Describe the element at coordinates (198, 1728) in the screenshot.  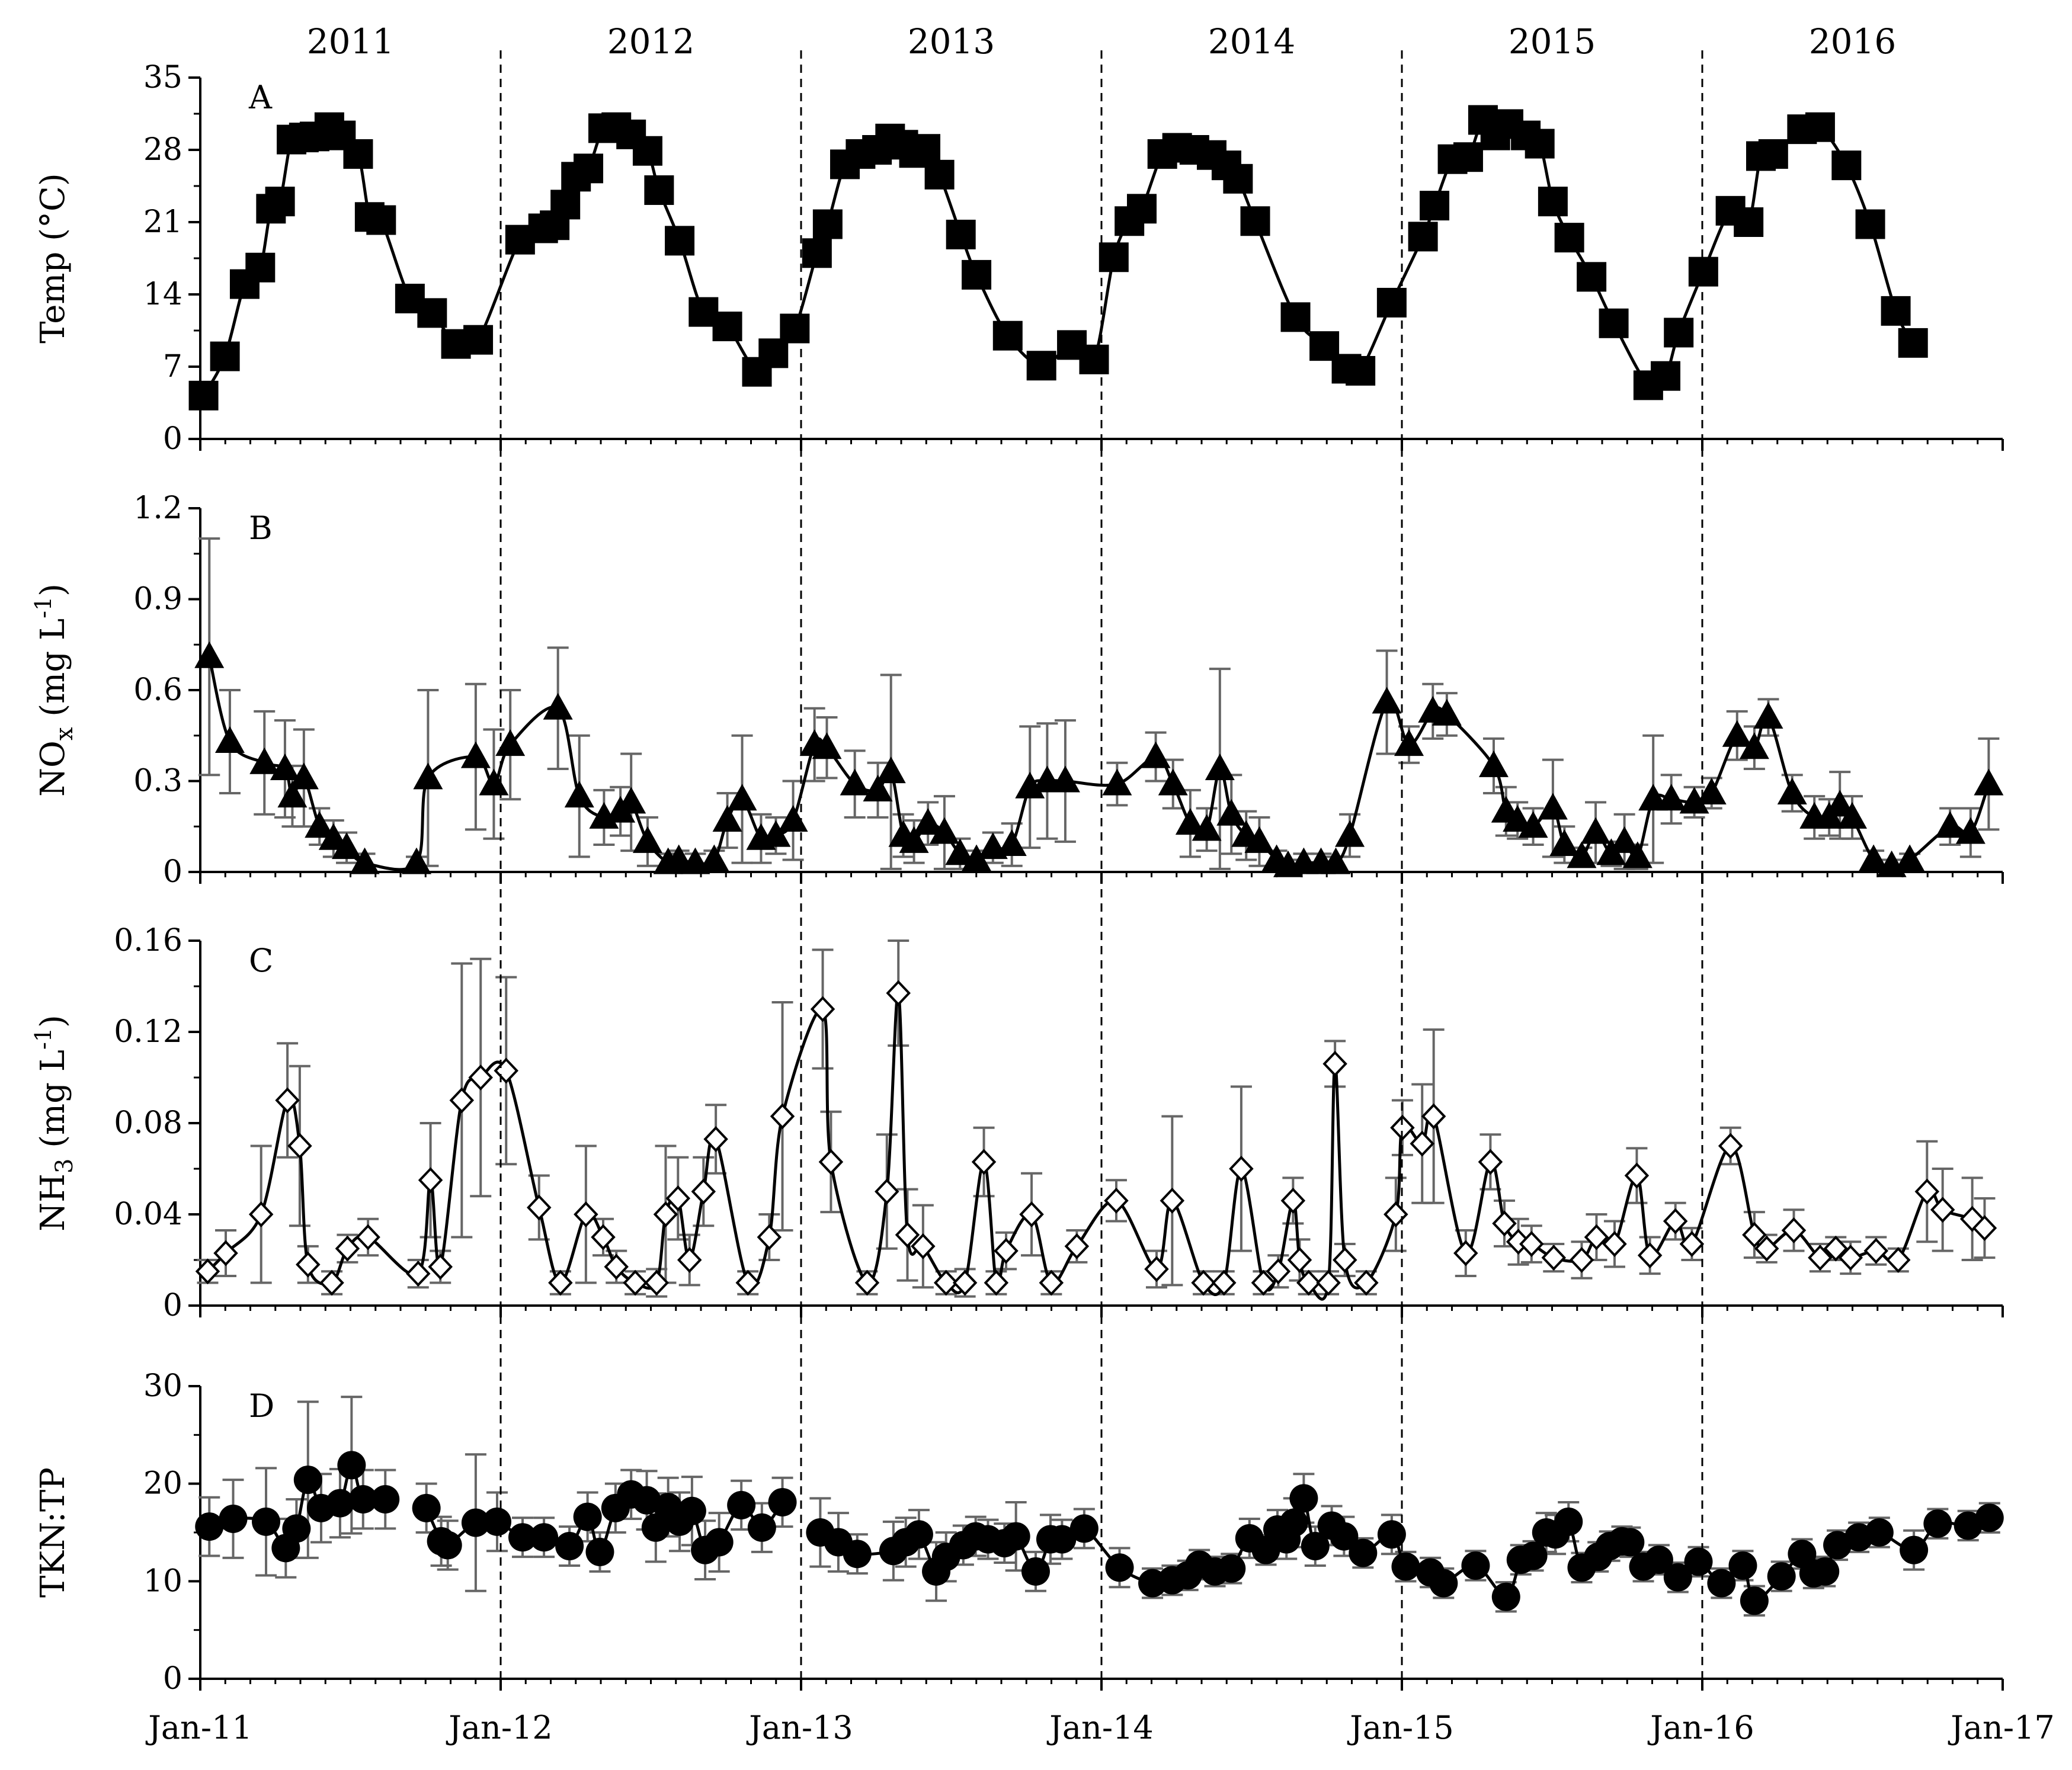
I see `x-tick-label: Jan-11` at that location.